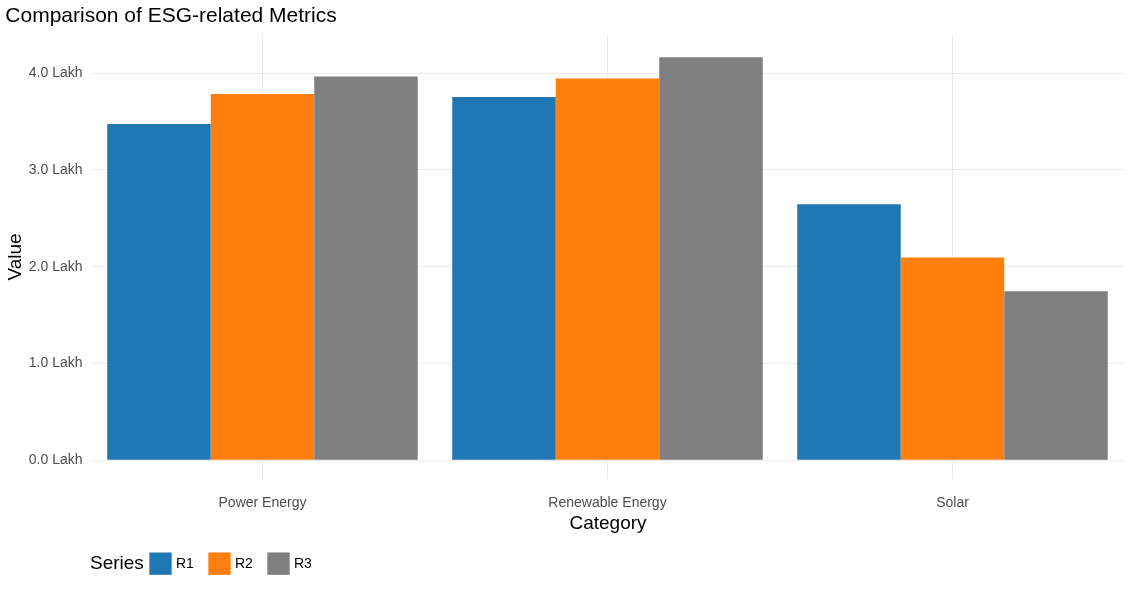  I want to click on legend-label: R3, so click(303, 562).